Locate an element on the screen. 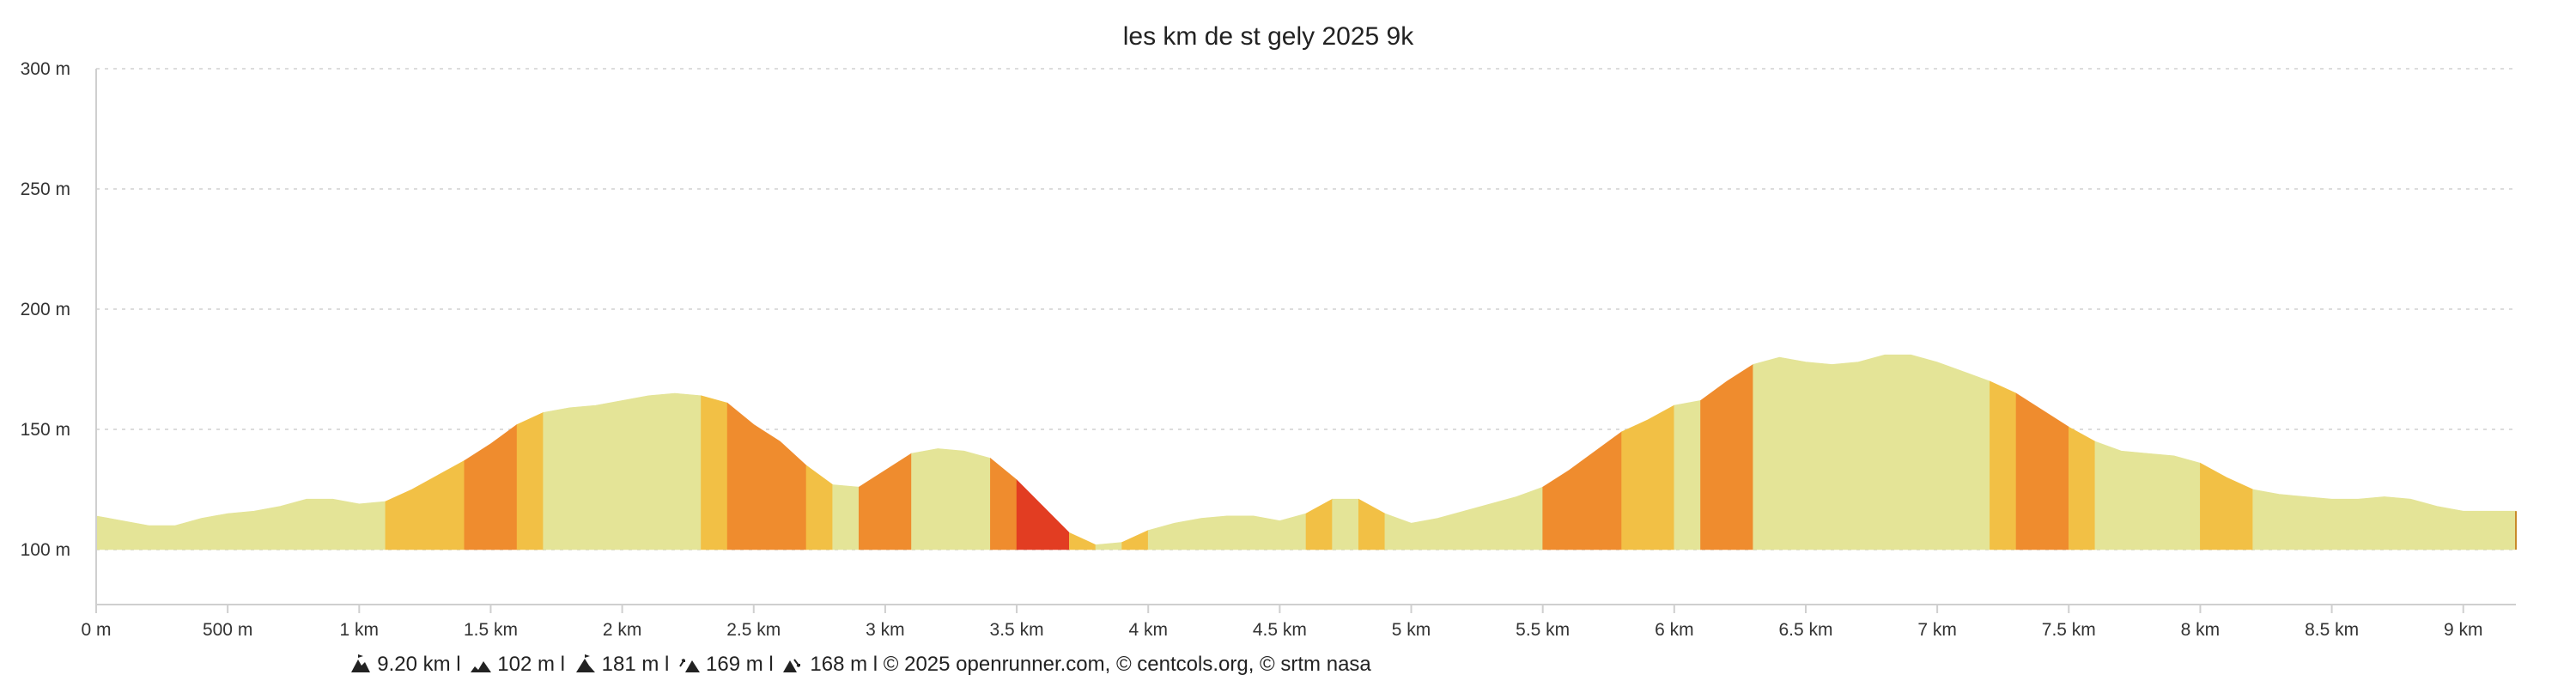  x-tick-label: 1 km is located at coordinates (360, 630).